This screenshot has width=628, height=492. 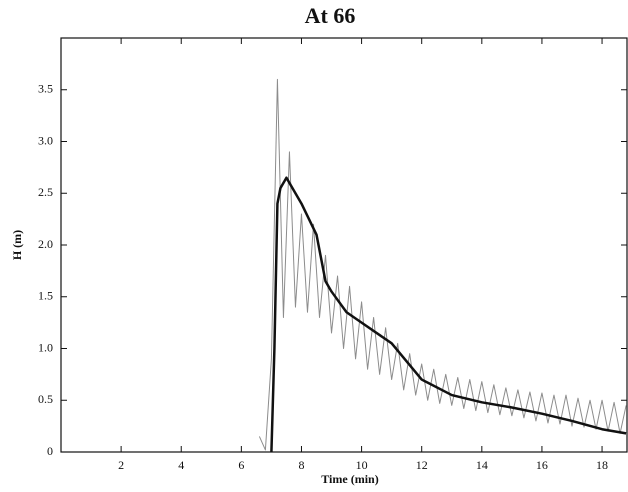 What do you see at coordinates (330, 15) in the screenshot?
I see `chart-title: At 66` at bounding box center [330, 15].